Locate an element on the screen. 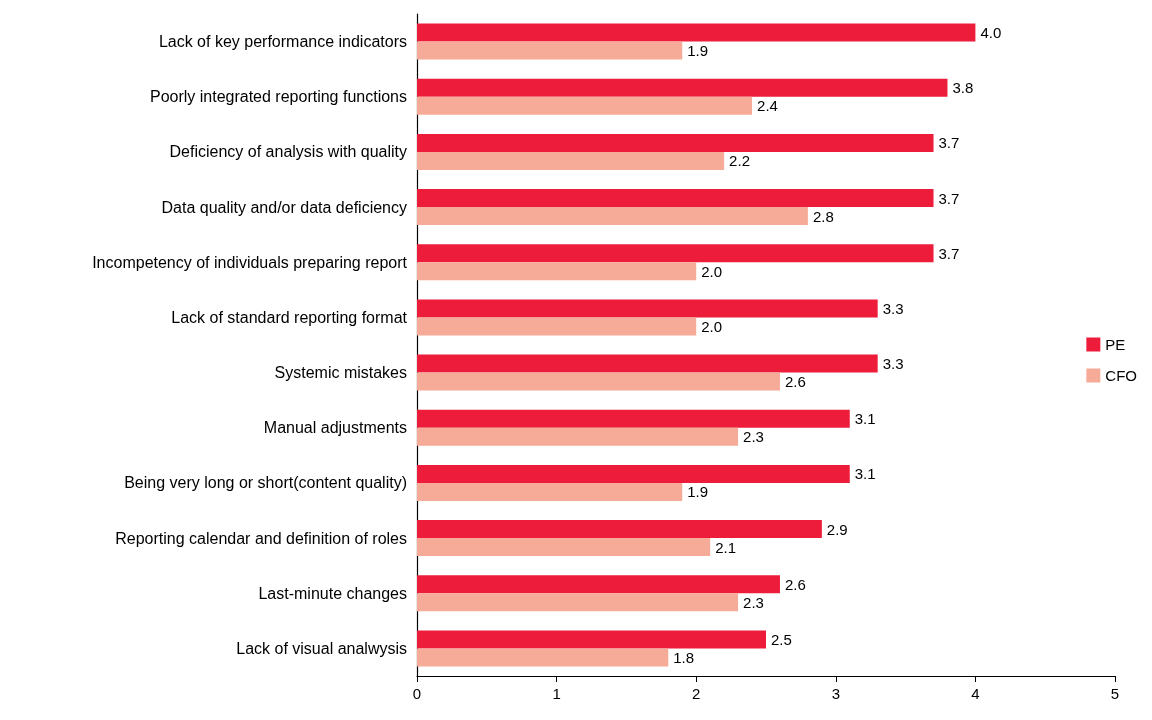 The height and width of the screenshot is (720, 1152). legend-label: PE is located at coordinates (1115, 344).